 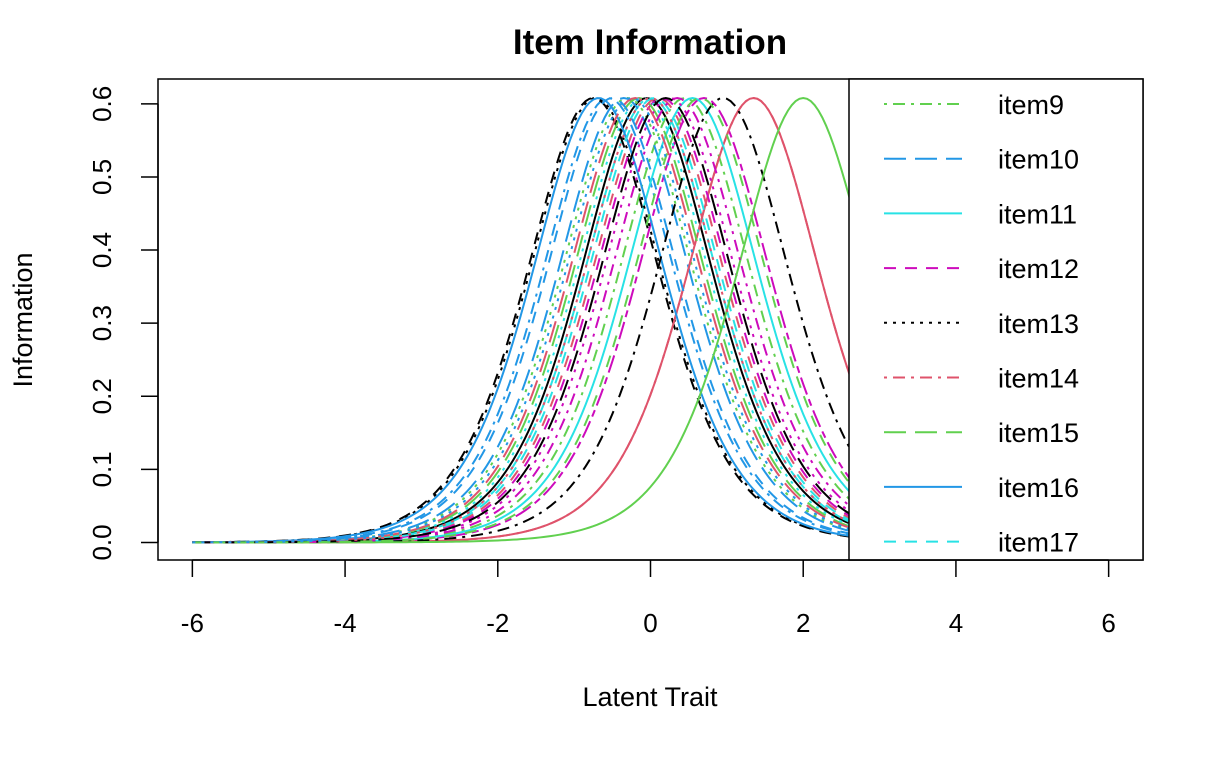 I want to click on x-tick-label: 2, so click(x=803, y=623).